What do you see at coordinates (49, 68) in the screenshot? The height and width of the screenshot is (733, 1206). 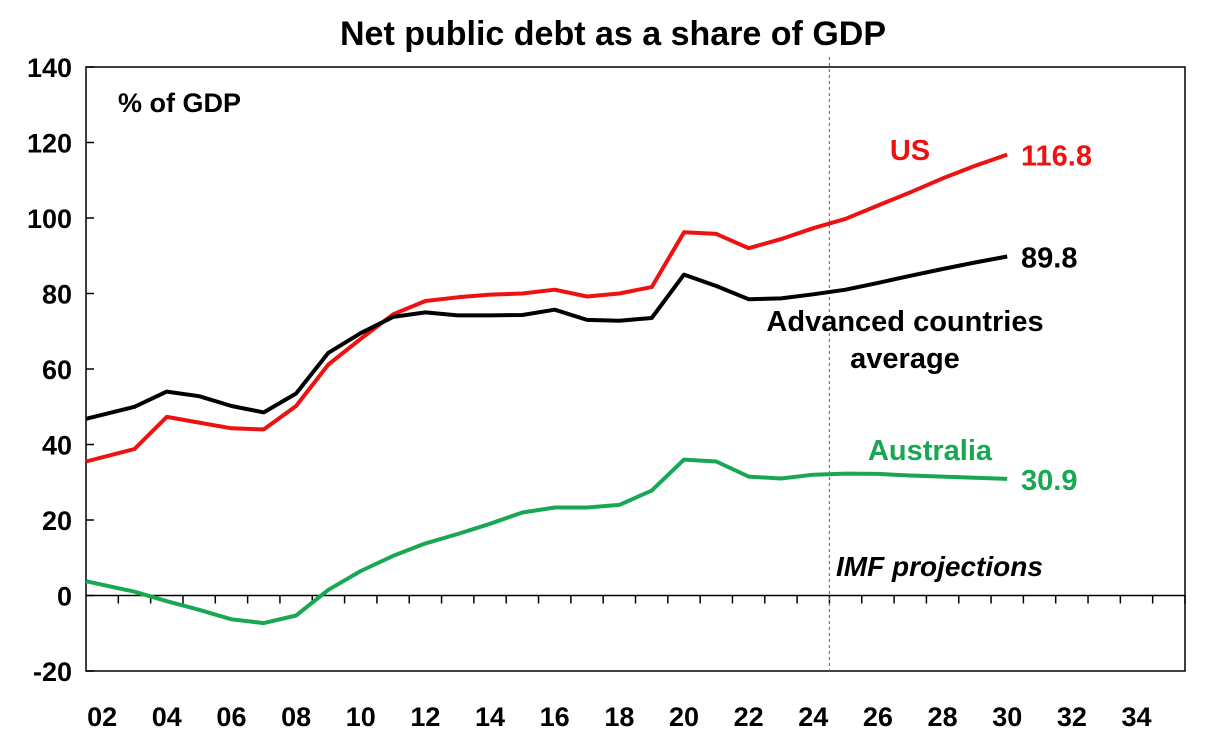 I see `y-tick-label: 140` at bounding box center [49, 68].